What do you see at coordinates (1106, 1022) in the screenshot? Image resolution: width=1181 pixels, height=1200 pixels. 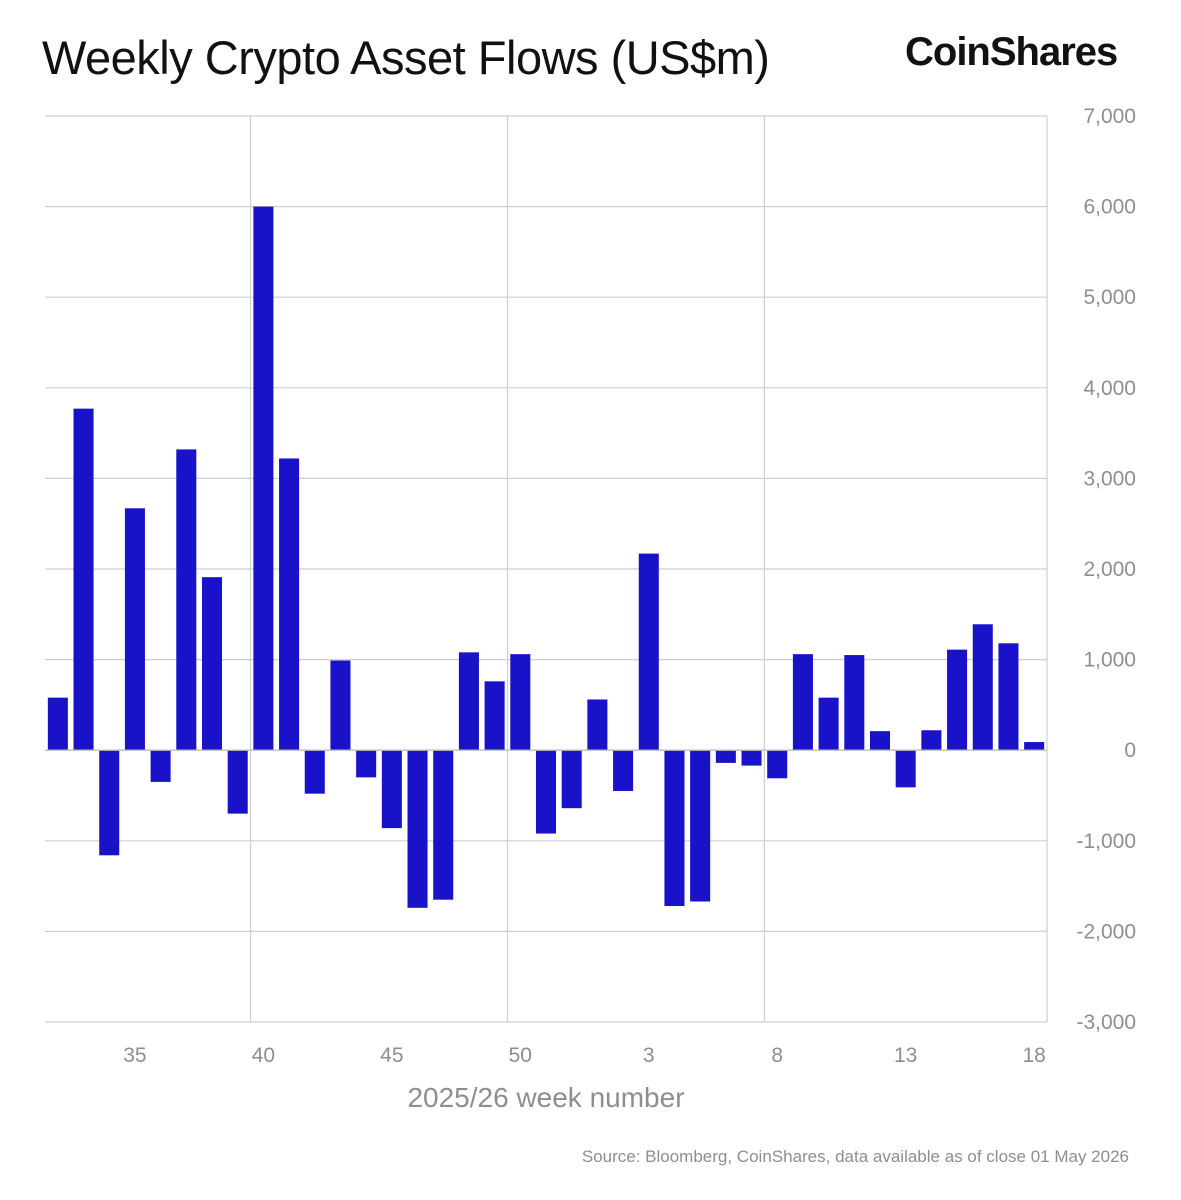 I see `y-tick-label: -3,000` at bounding box center [1106, 1022].